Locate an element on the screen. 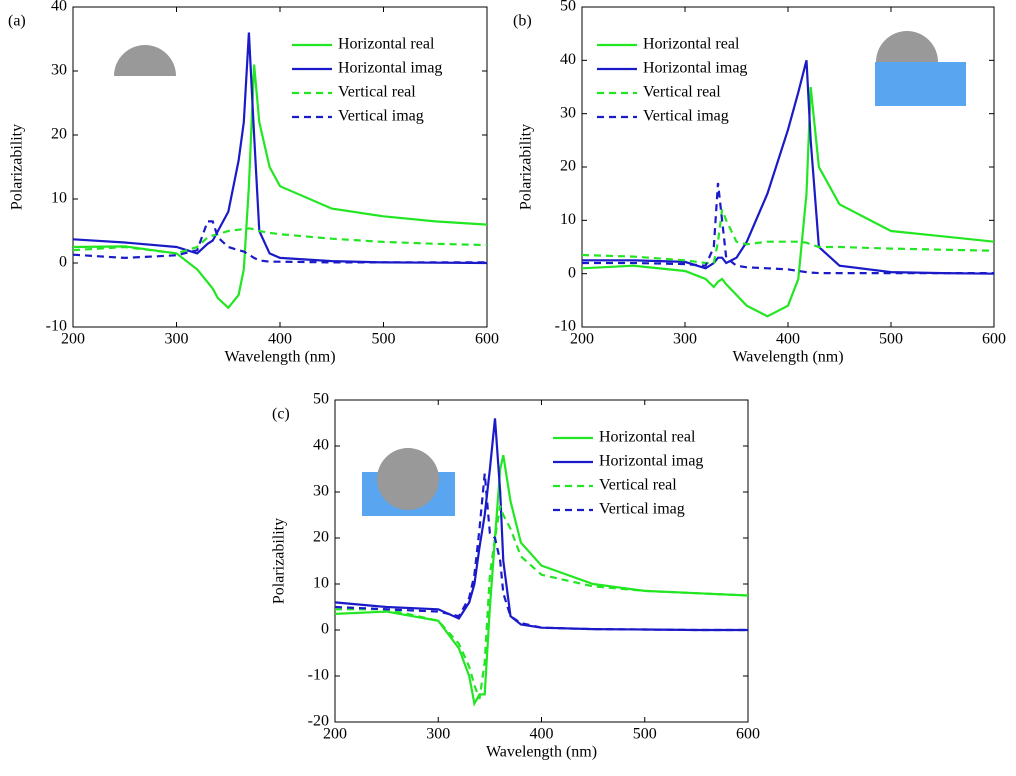  y-tick-label: -20 is located at coordinates (318, 721).